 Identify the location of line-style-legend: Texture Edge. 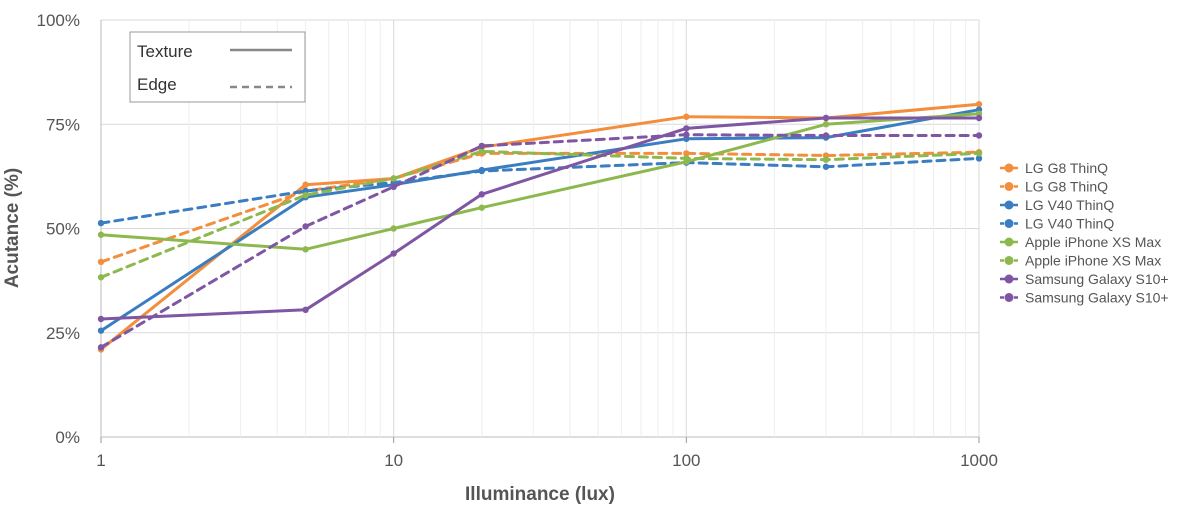
(217, 67).